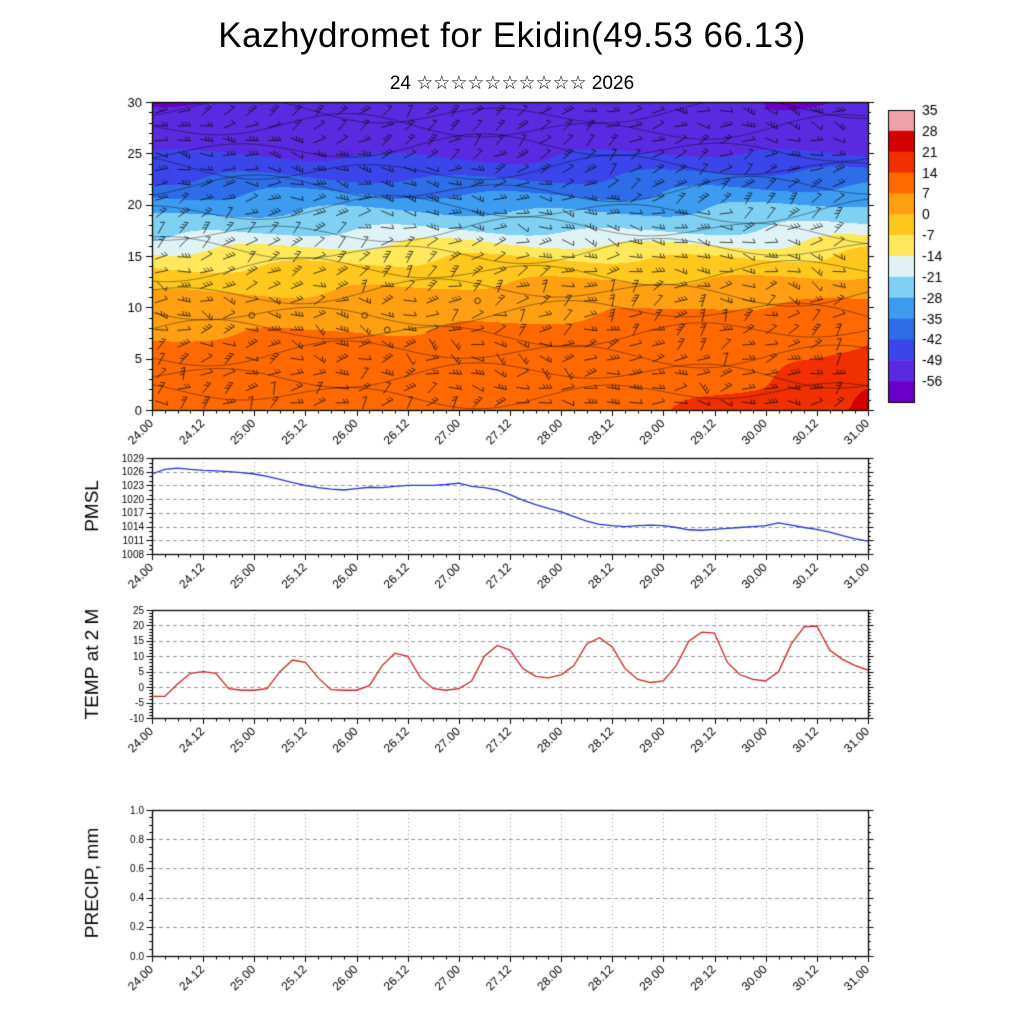 The image size is (1024, 1024). Describe the element at coordinates (512, 83) in the screenshot. I see `run-subtitle: 24 ☆☆☆☆☆☆☆☆☆☆ 2026` at that location.